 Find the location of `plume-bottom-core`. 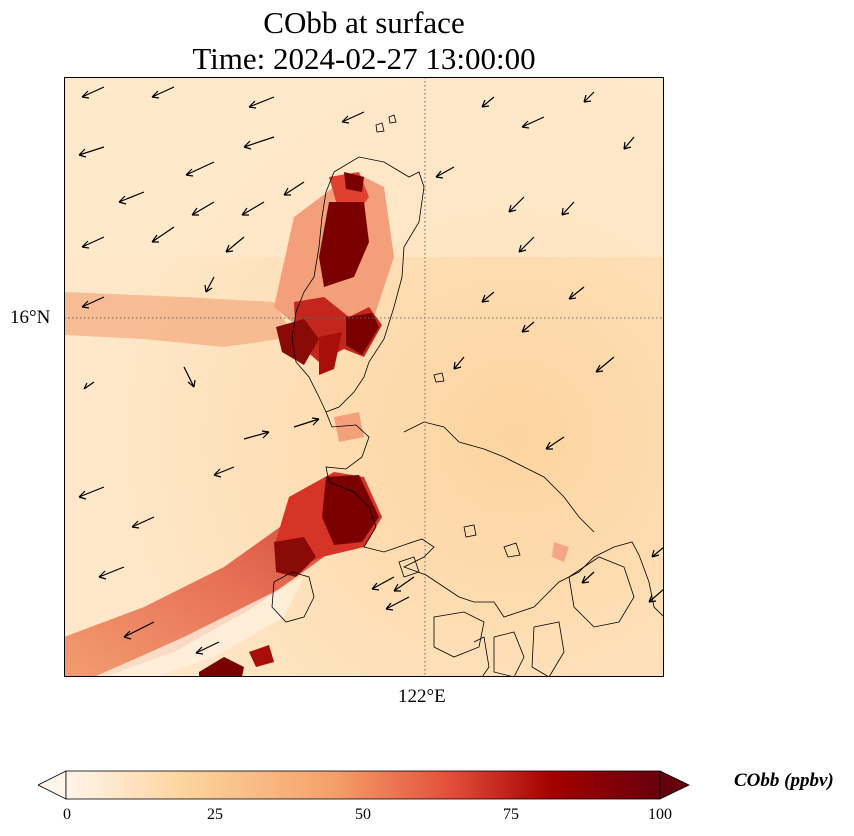

plume-bottom-core is located at coordinates (221, 667).